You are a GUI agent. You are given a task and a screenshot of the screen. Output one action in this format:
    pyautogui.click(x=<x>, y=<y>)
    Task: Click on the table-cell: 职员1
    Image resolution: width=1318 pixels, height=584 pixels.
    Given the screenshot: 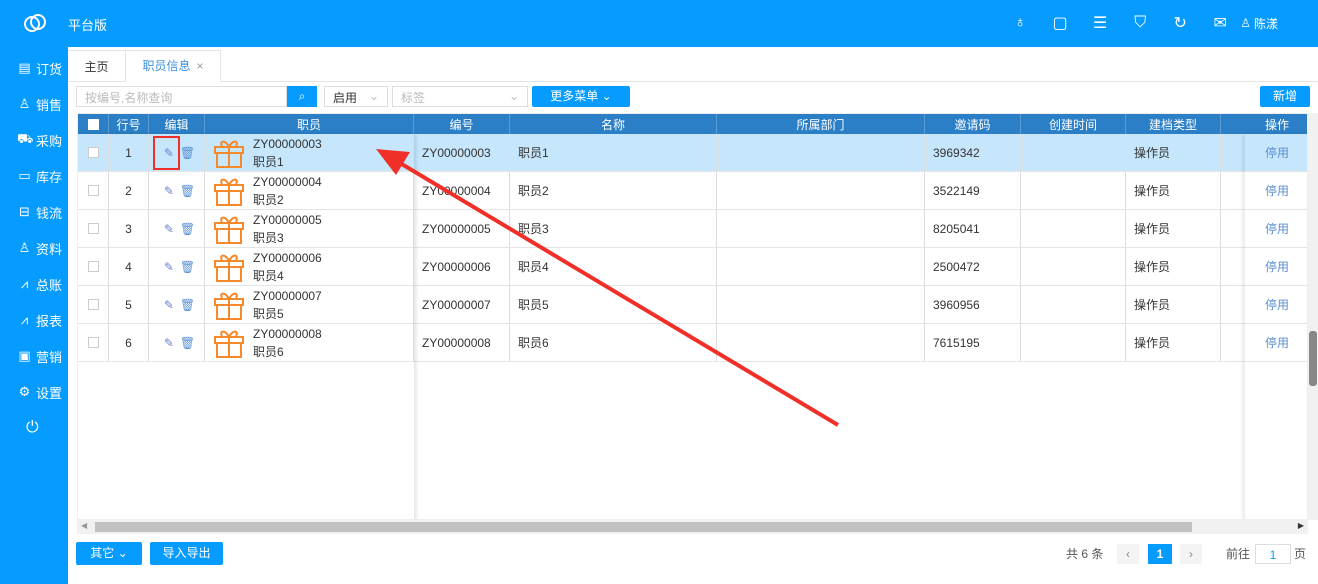 What is the action you would take?
    pyautogui.click(x=613, y=152)
    